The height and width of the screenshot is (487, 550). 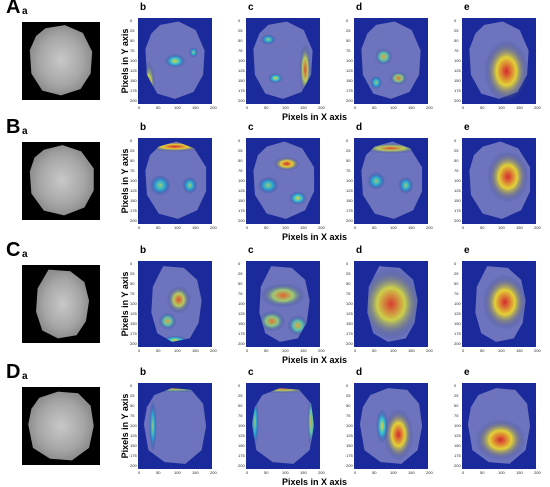 I want to click on cell-shape, so click(x=61, y=60).